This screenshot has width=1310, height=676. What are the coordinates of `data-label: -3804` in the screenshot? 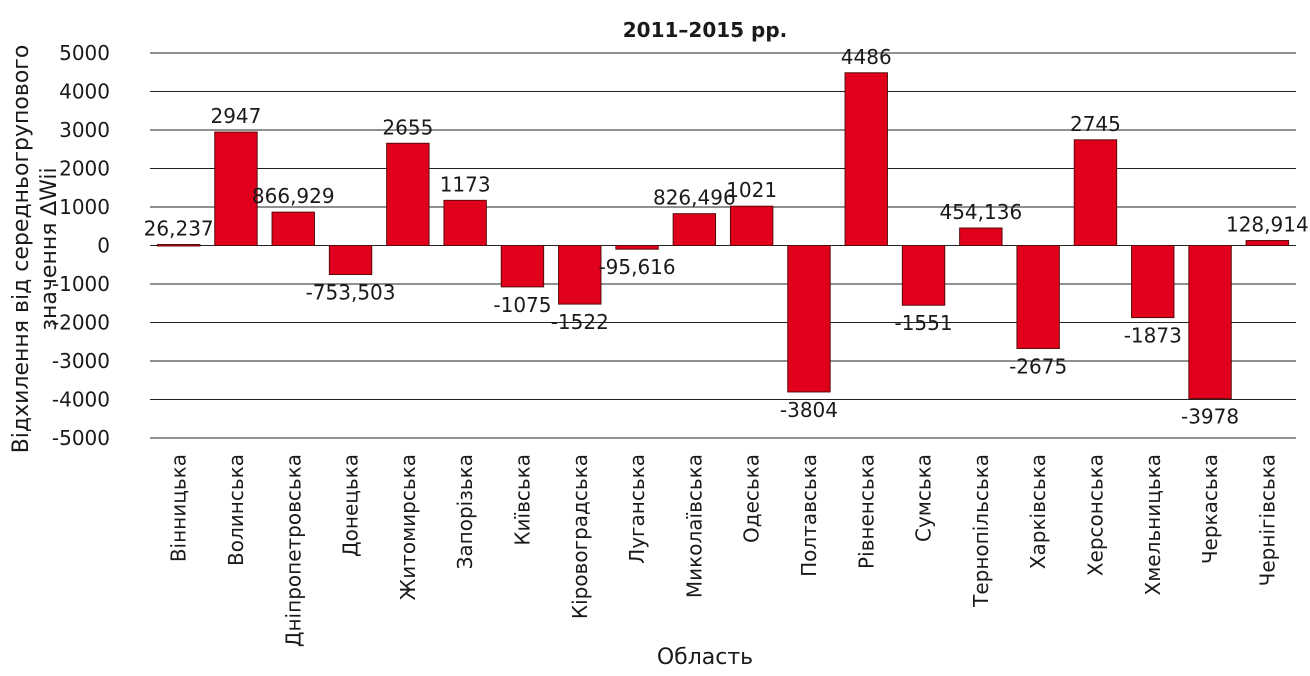 It's located at (809, 410).